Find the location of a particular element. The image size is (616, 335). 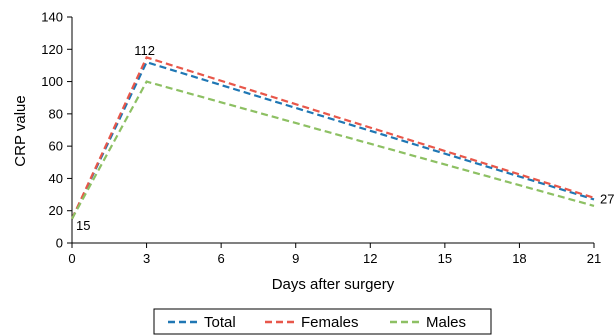

legend-label-males: Males is located at coordinates (446, 322).